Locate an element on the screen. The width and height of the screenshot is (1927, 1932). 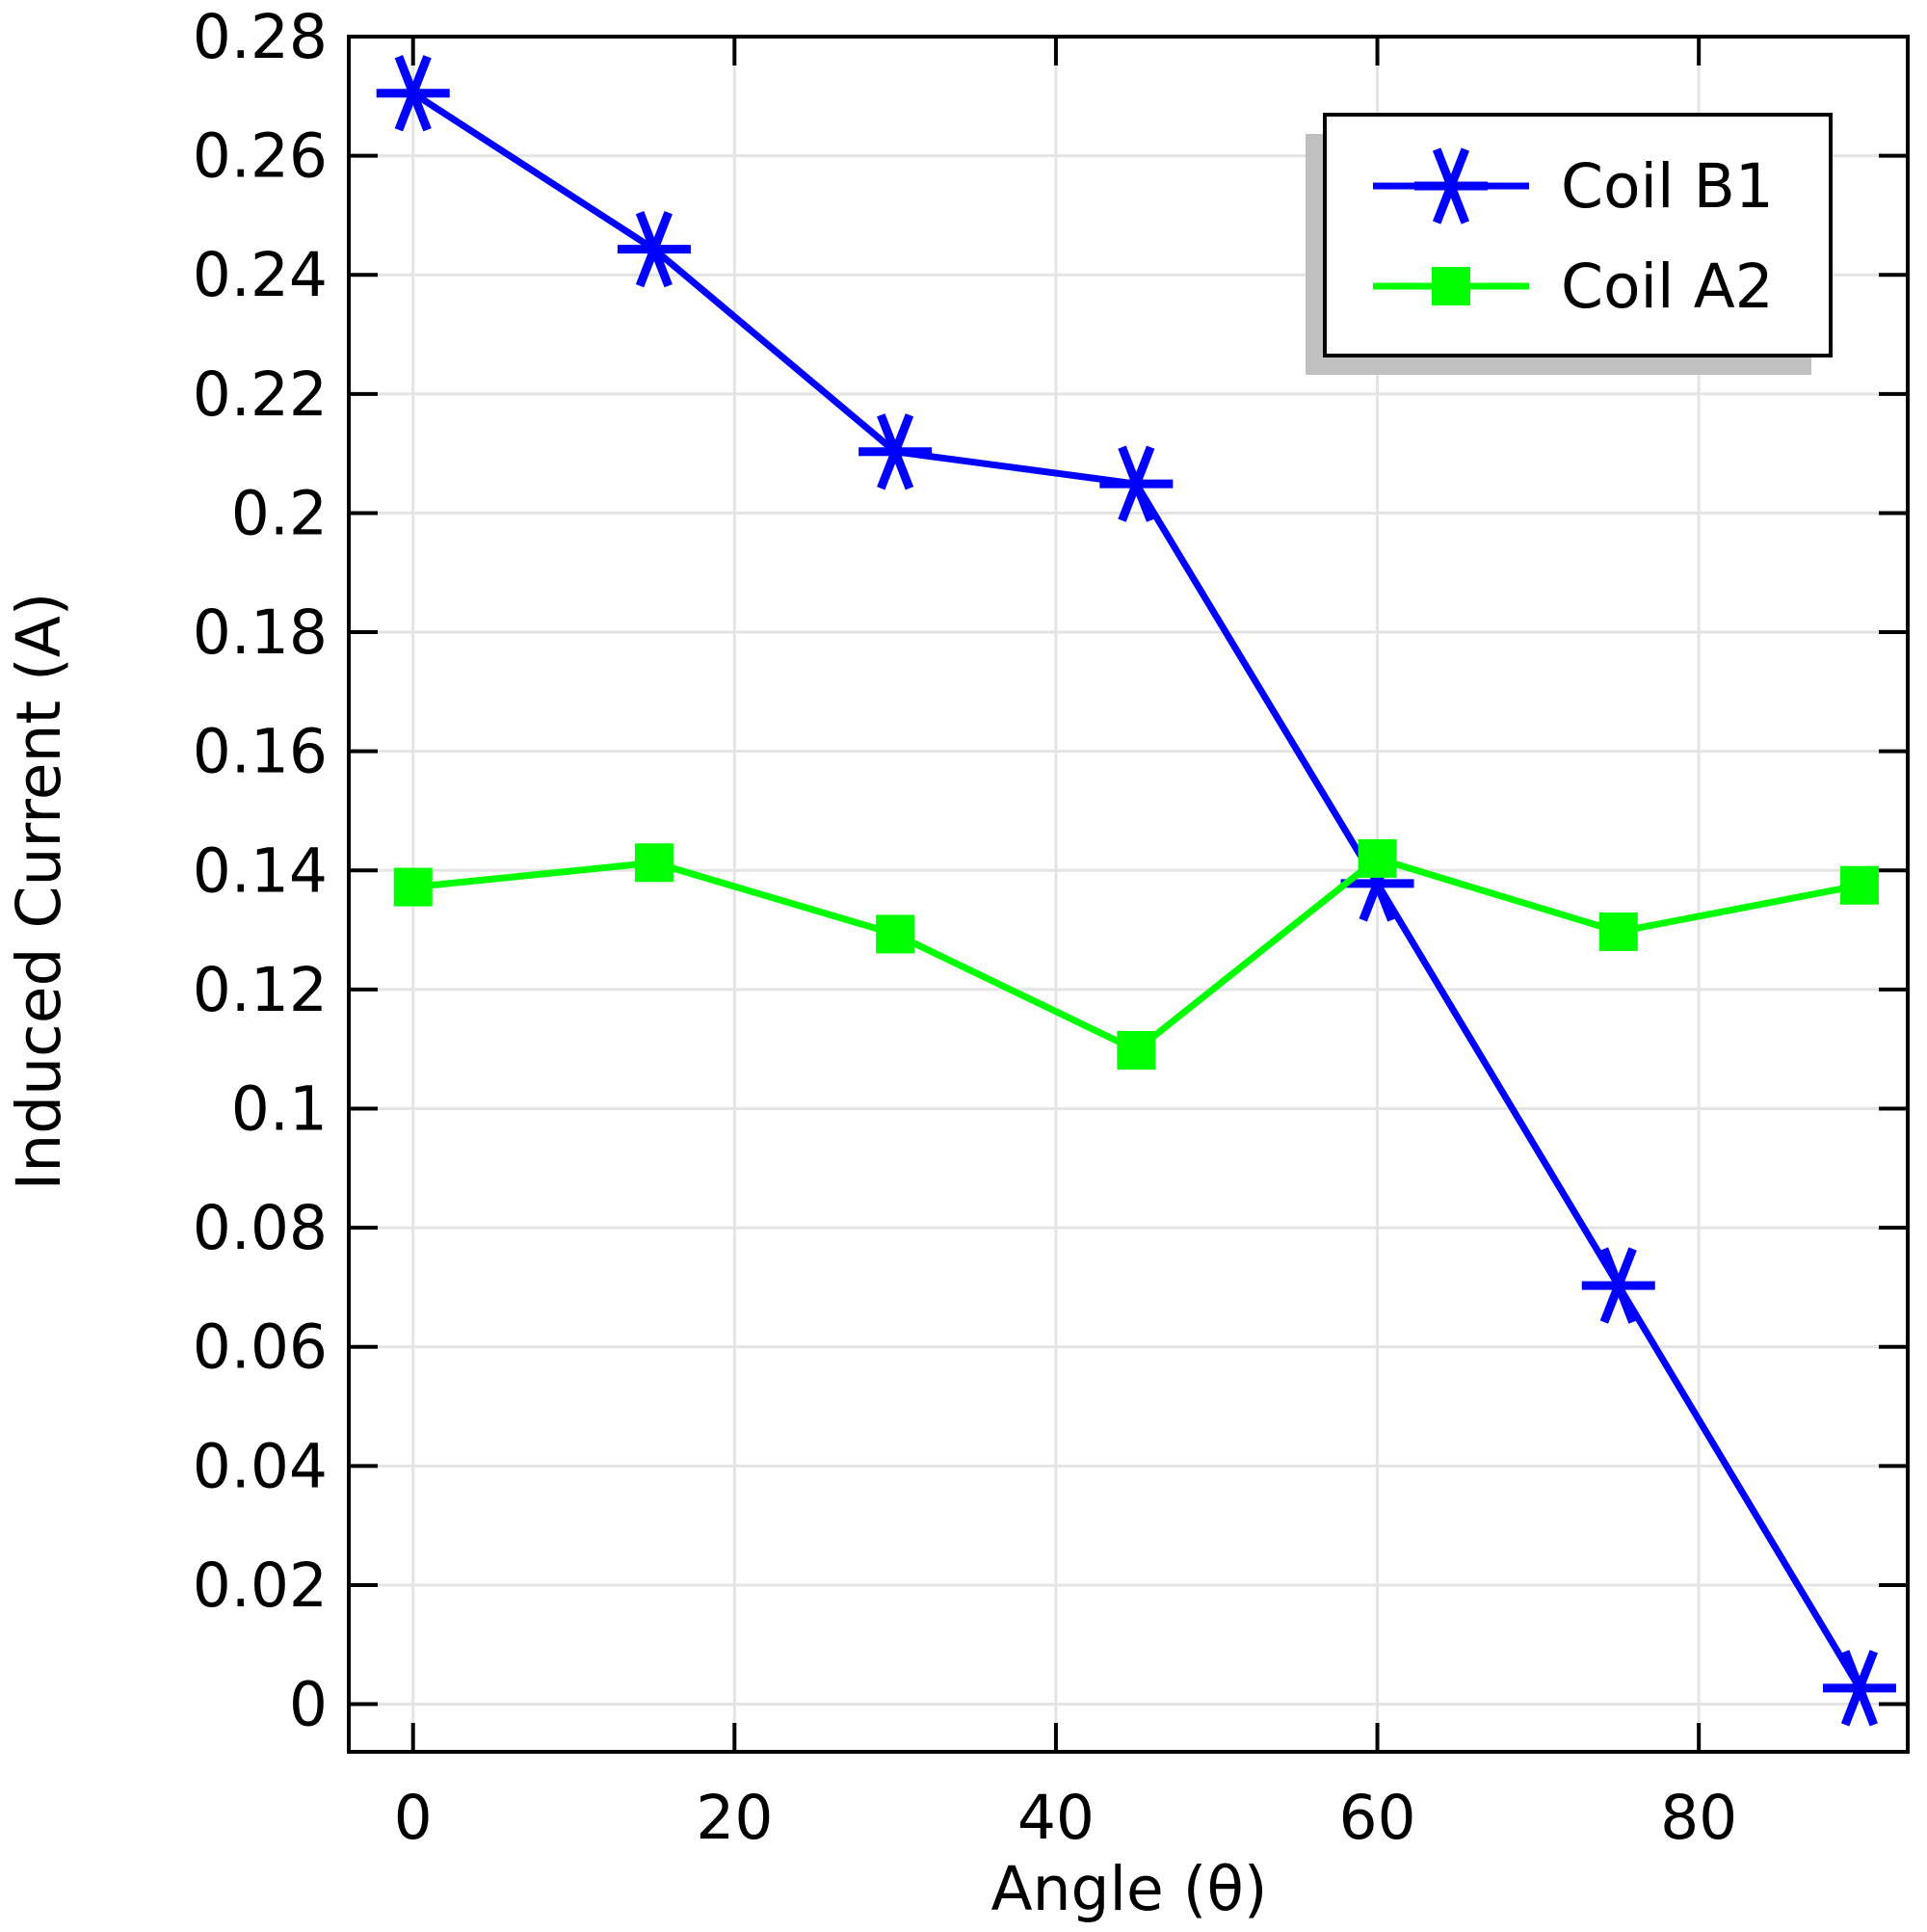
legend-marker-coil-b1 is located at coordinates (1451, 186).